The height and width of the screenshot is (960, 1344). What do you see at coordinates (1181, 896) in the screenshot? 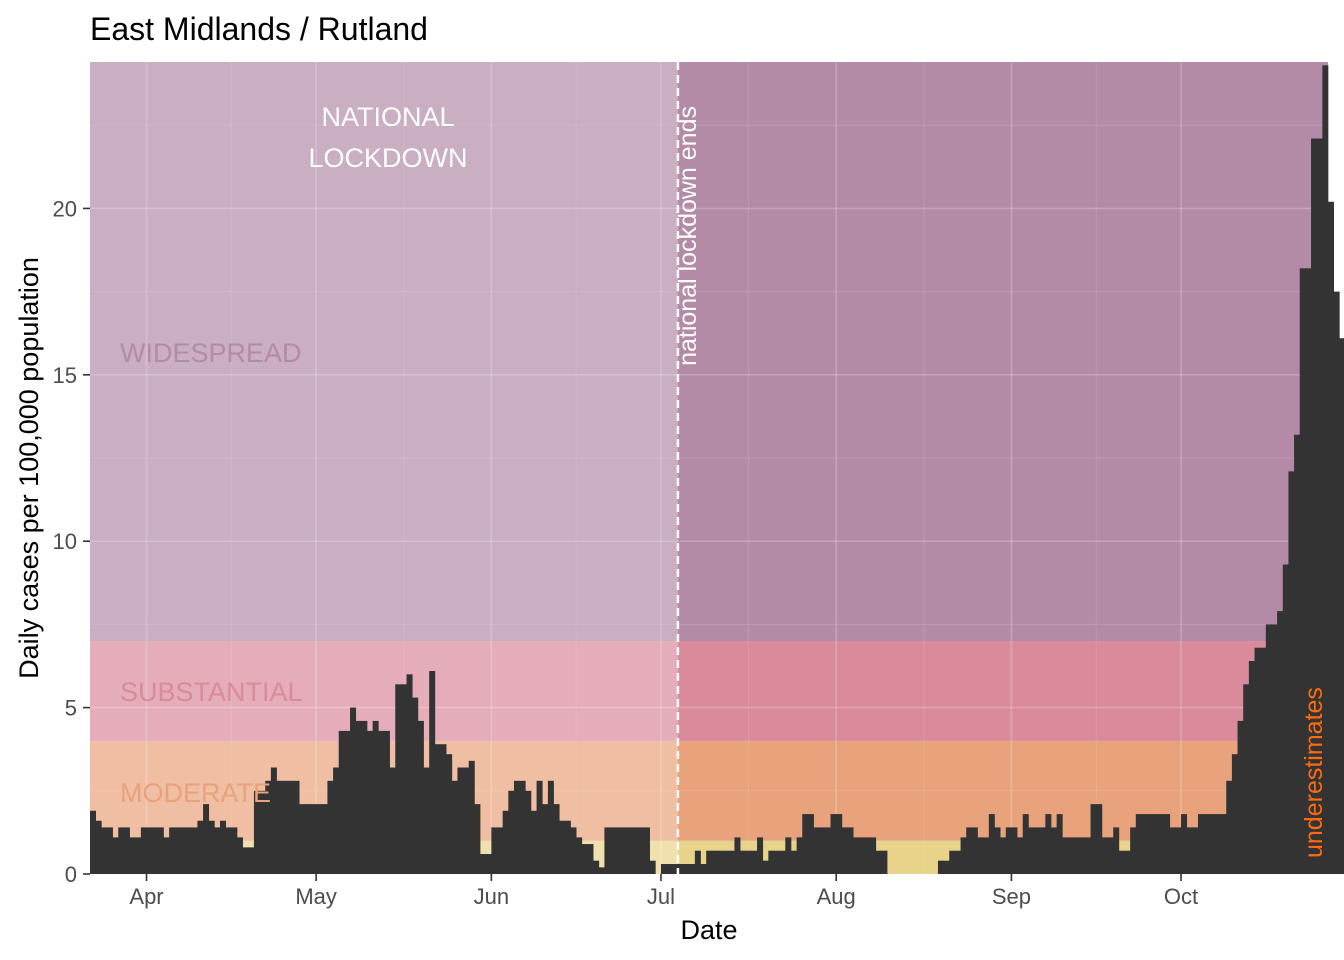
I see `x-tick-label: Oct` at bounding box center [1181, 896].